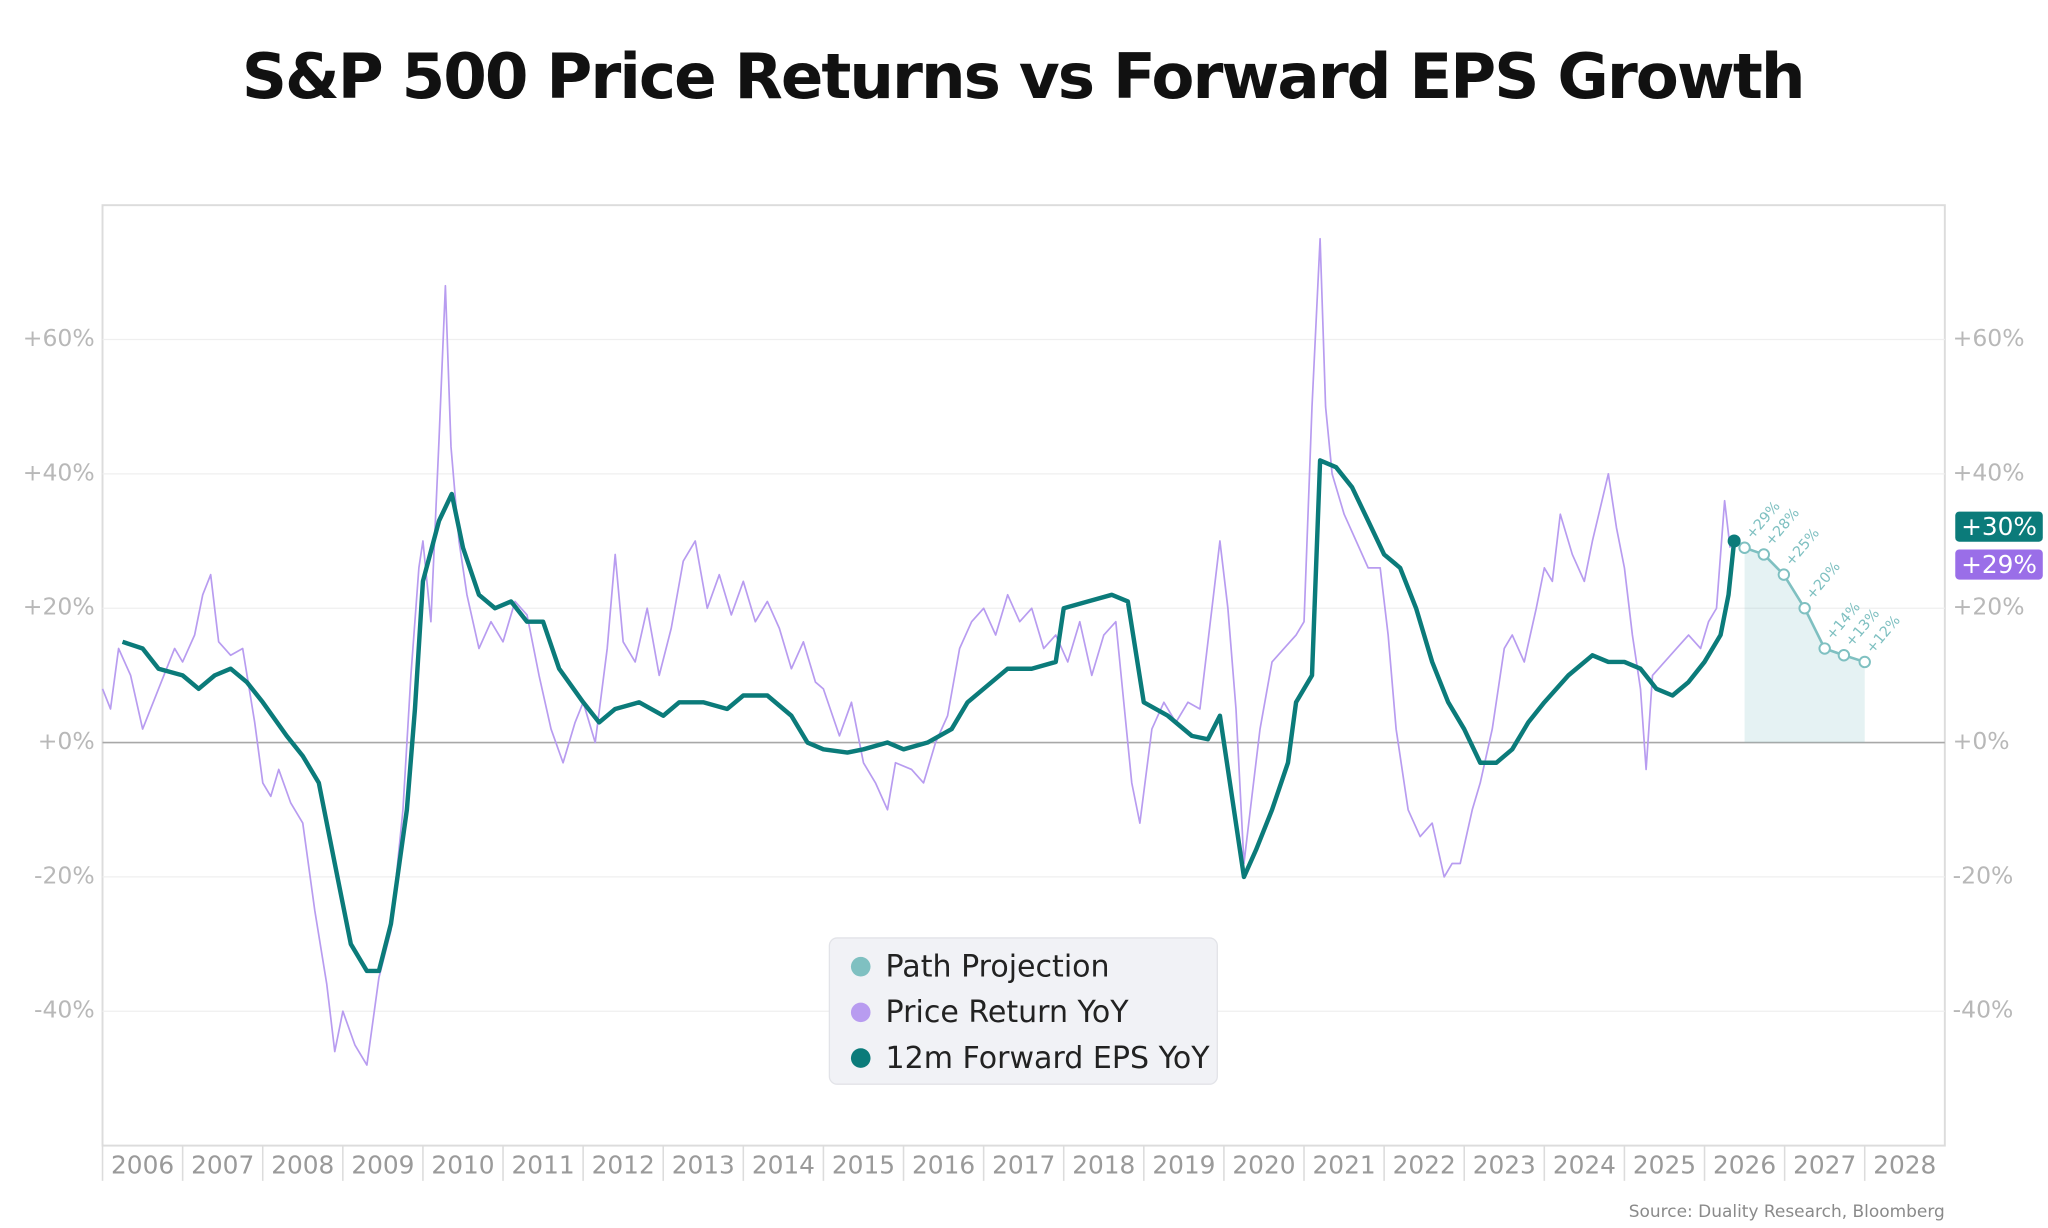 The height and width of the screenshot is (1228, 2048). Describe the element at coordinates (1983, 1010) in the screenshot. I see `y2-tick-label: -40%` at that location.